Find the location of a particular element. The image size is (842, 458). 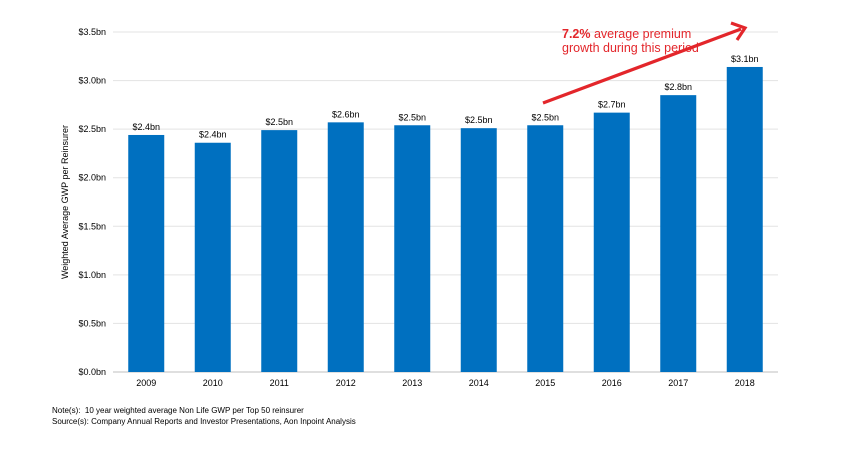

y-tick-label: $2.5bn is located at coordinates (92, 129).